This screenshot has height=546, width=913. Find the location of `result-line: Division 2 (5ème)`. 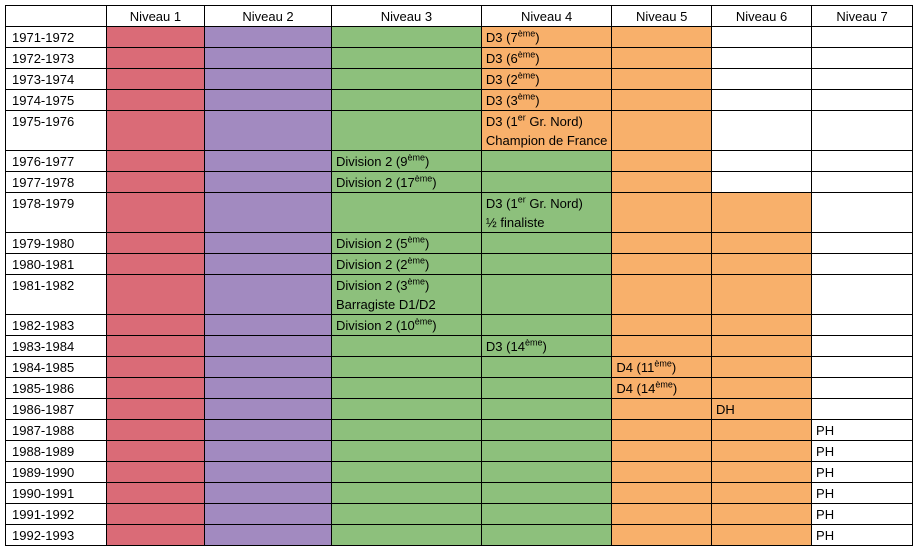

result-line: Division 2 (5ème) is located at coordinates (406, 243).